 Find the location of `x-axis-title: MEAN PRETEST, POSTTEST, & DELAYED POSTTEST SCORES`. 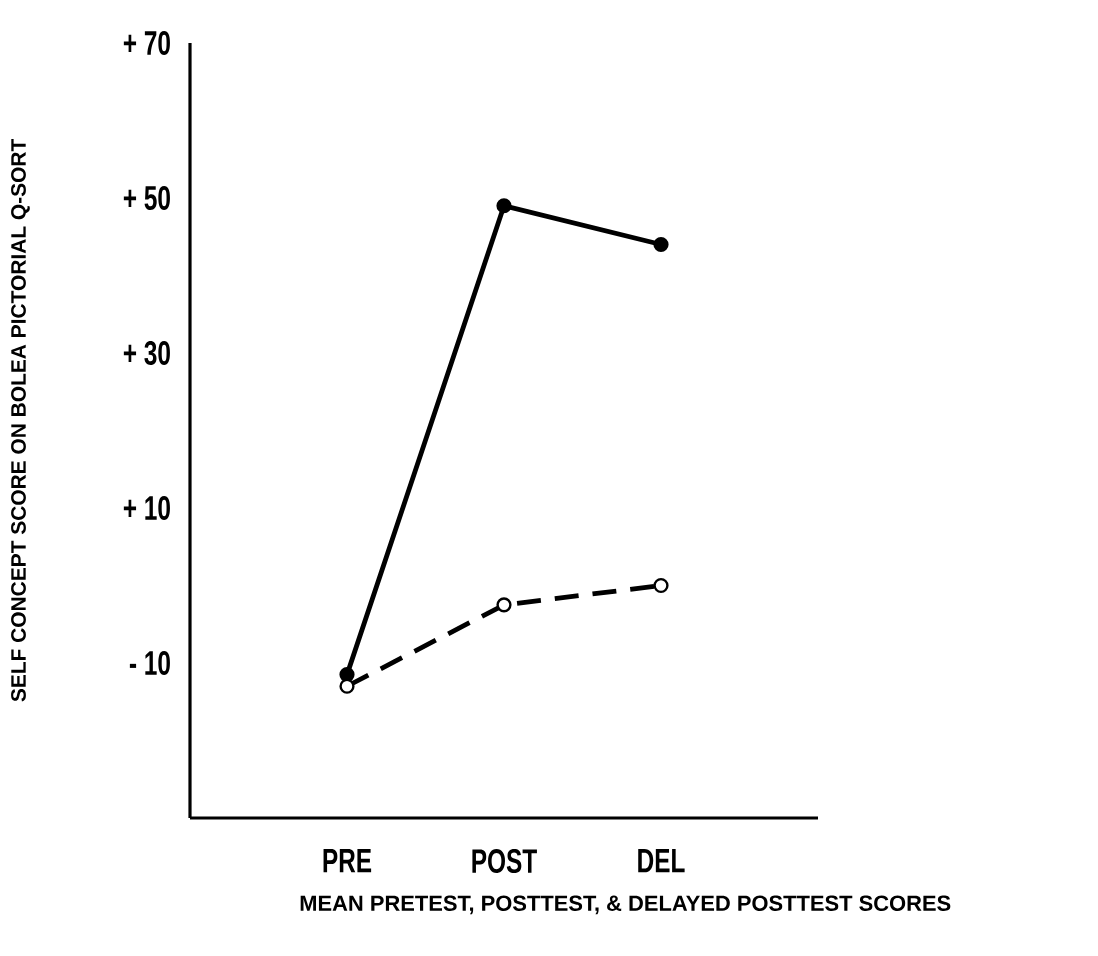

x-axis-title: MEAN PRETEST, POSTTEST, & DELAYED POSTTEST SCORES is located at coordinates (625, 905).